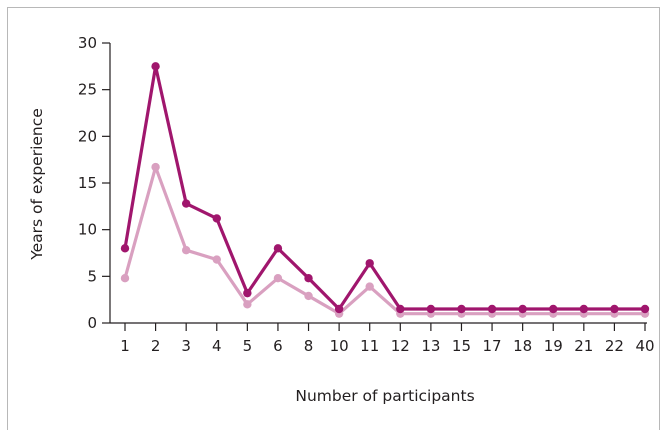 The image size is (670, 430). What do you see at coordinates (248, 346) in the screenshot?
I see `x-tick-label: 5` at bounding box center [248, 346].